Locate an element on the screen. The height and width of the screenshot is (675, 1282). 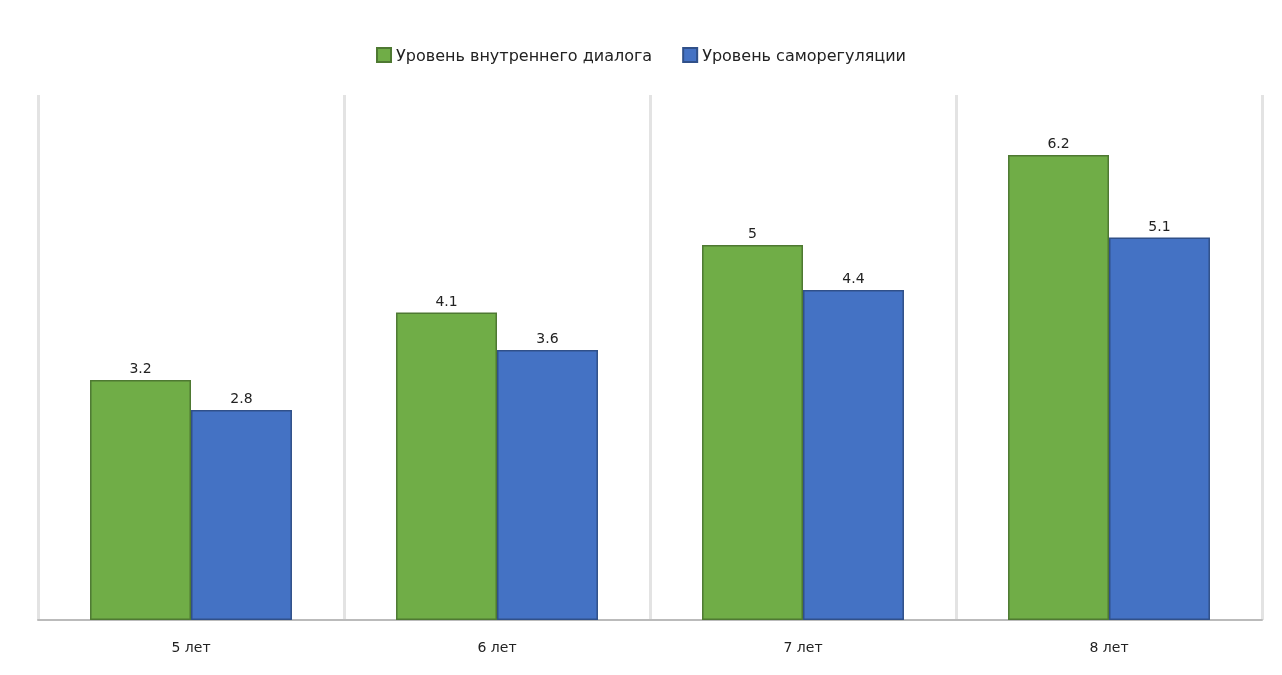
data-label: 4.1 is located at coordinates (446, 300).